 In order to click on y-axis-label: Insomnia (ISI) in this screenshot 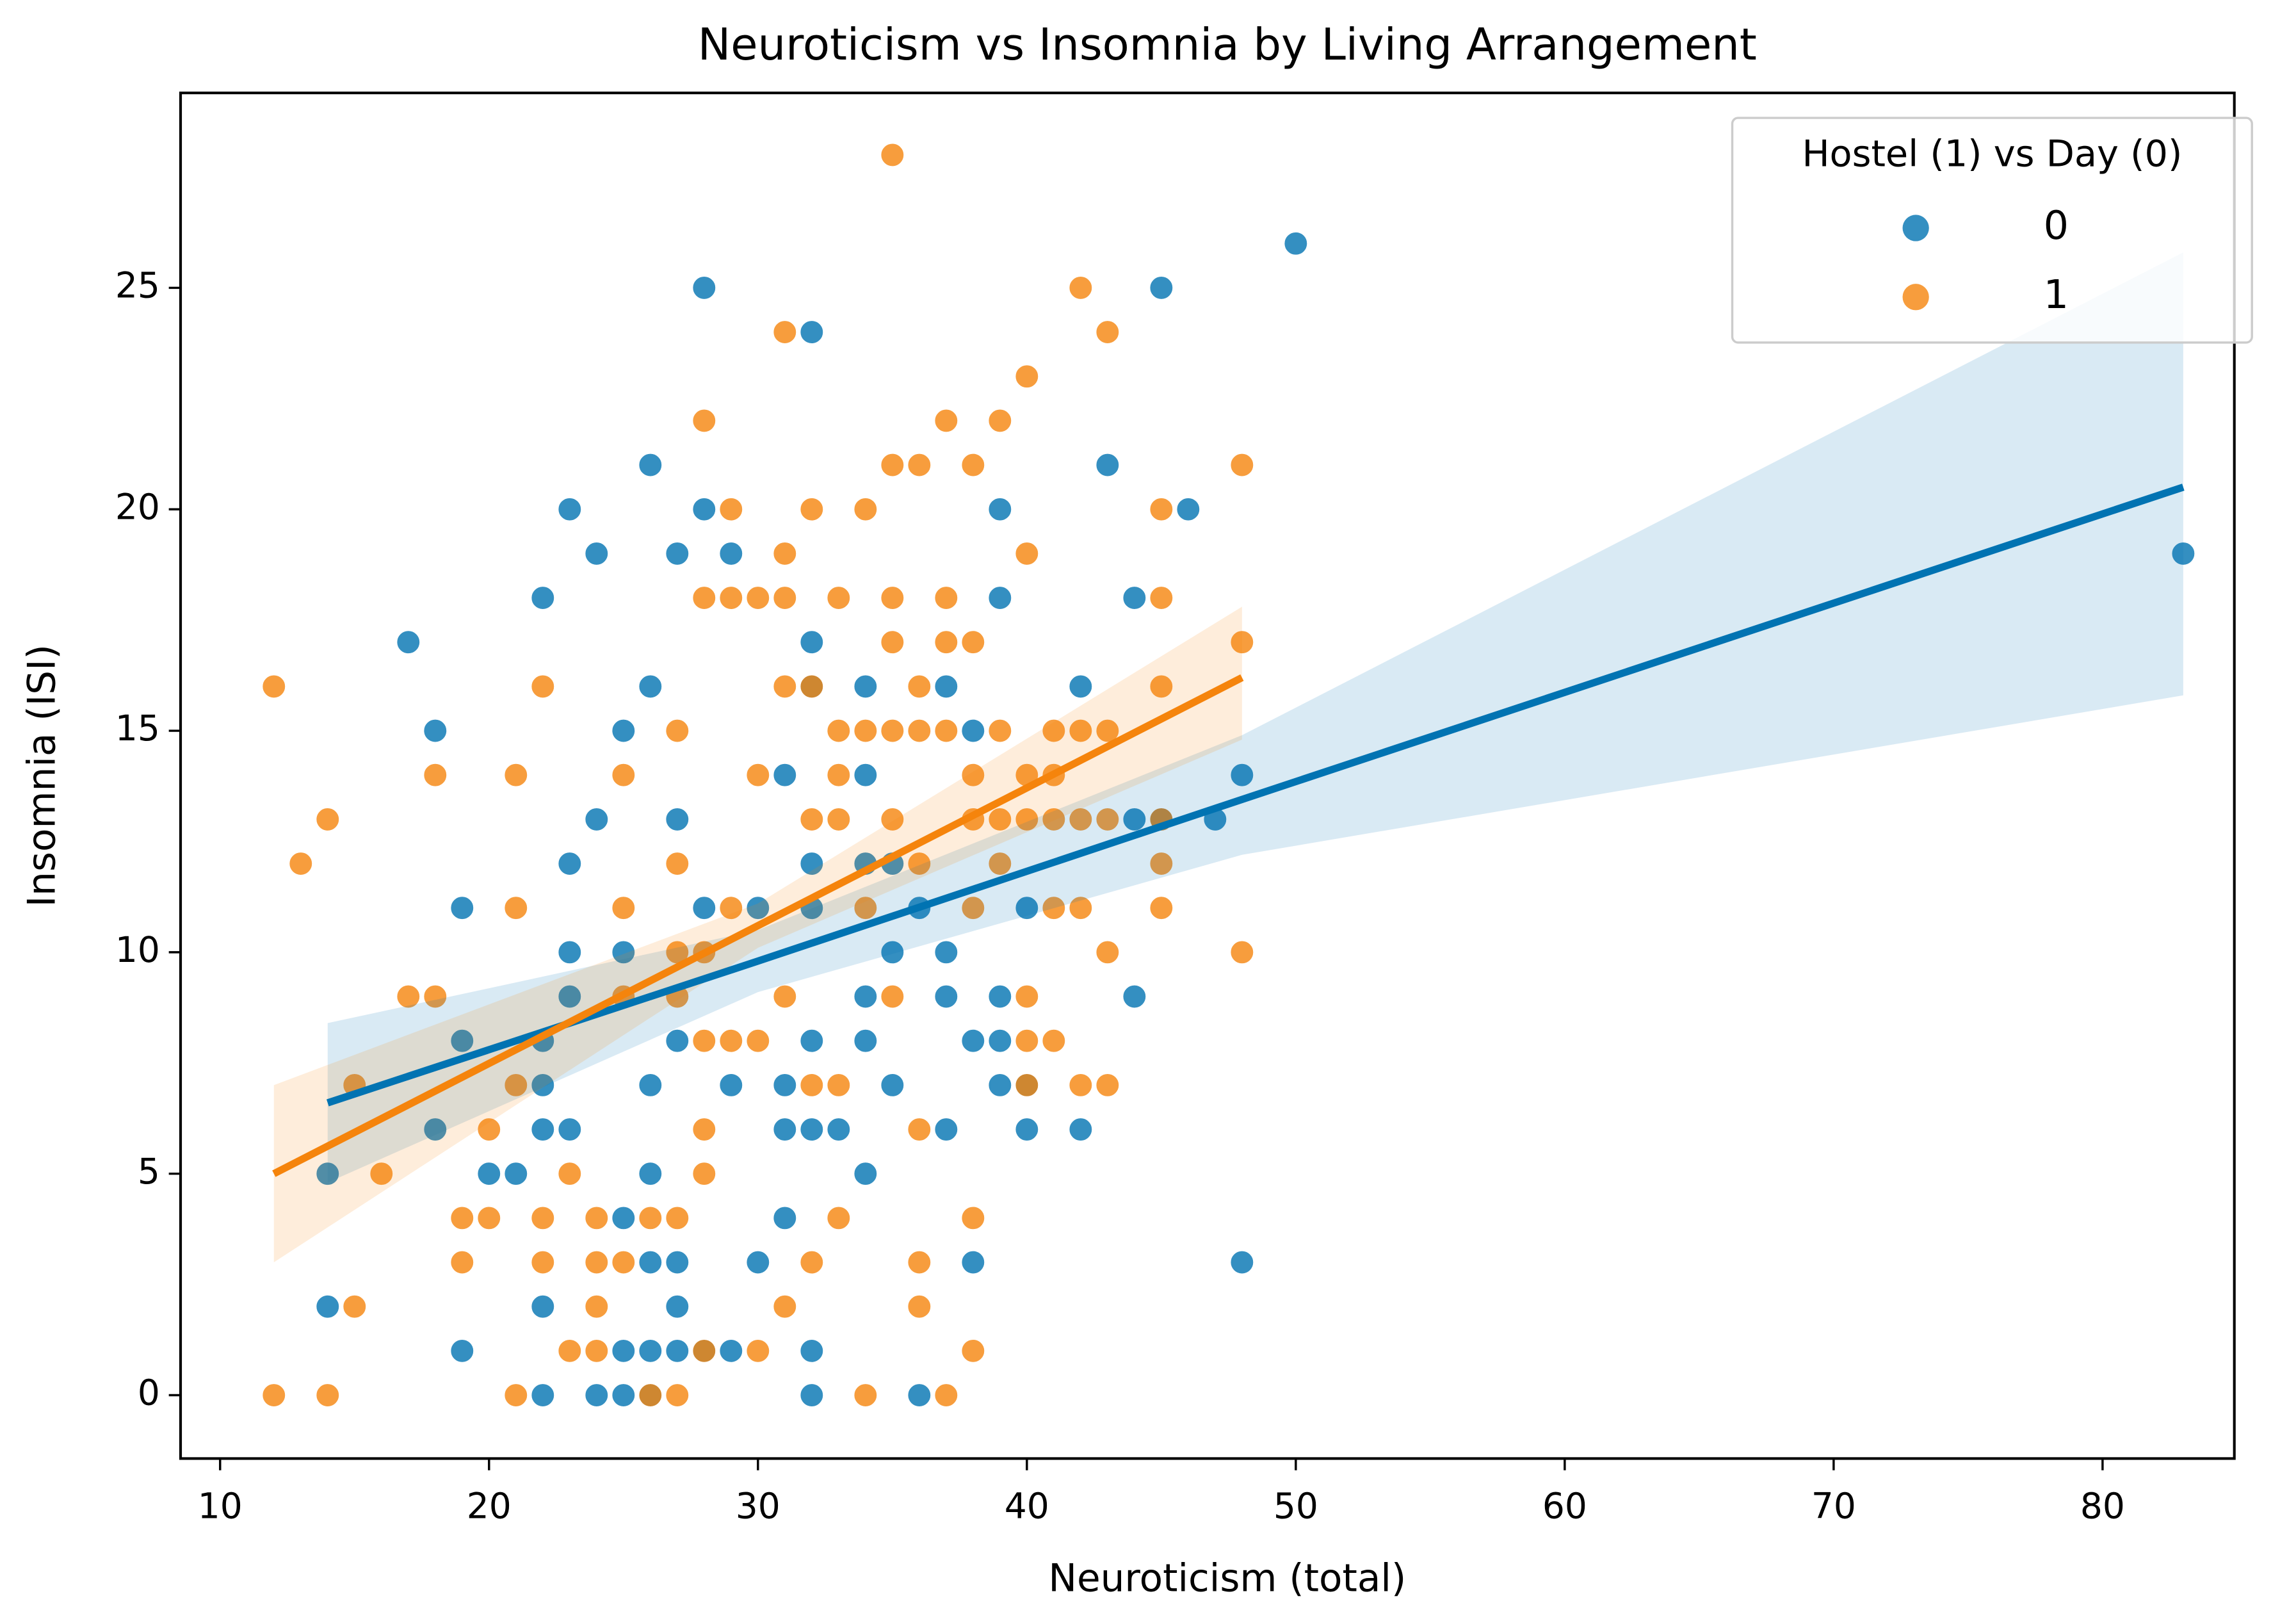, I will do `click(42, 776)`.